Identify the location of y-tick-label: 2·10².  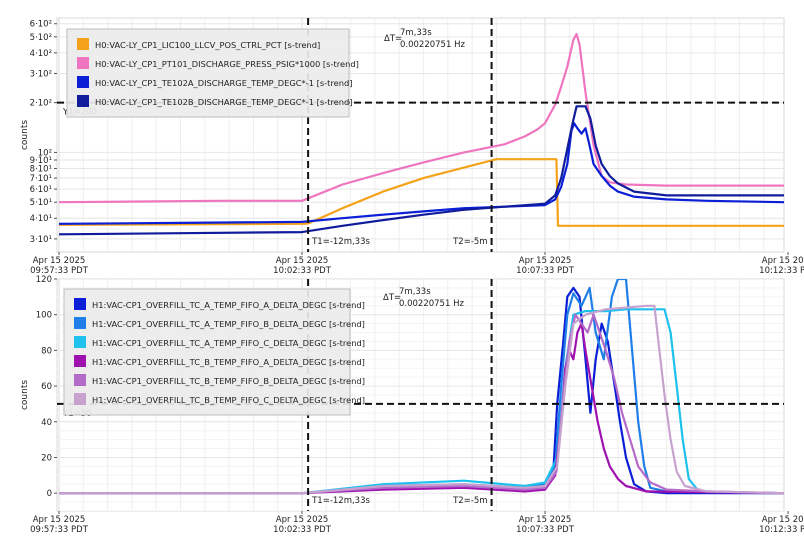
(41, 104).